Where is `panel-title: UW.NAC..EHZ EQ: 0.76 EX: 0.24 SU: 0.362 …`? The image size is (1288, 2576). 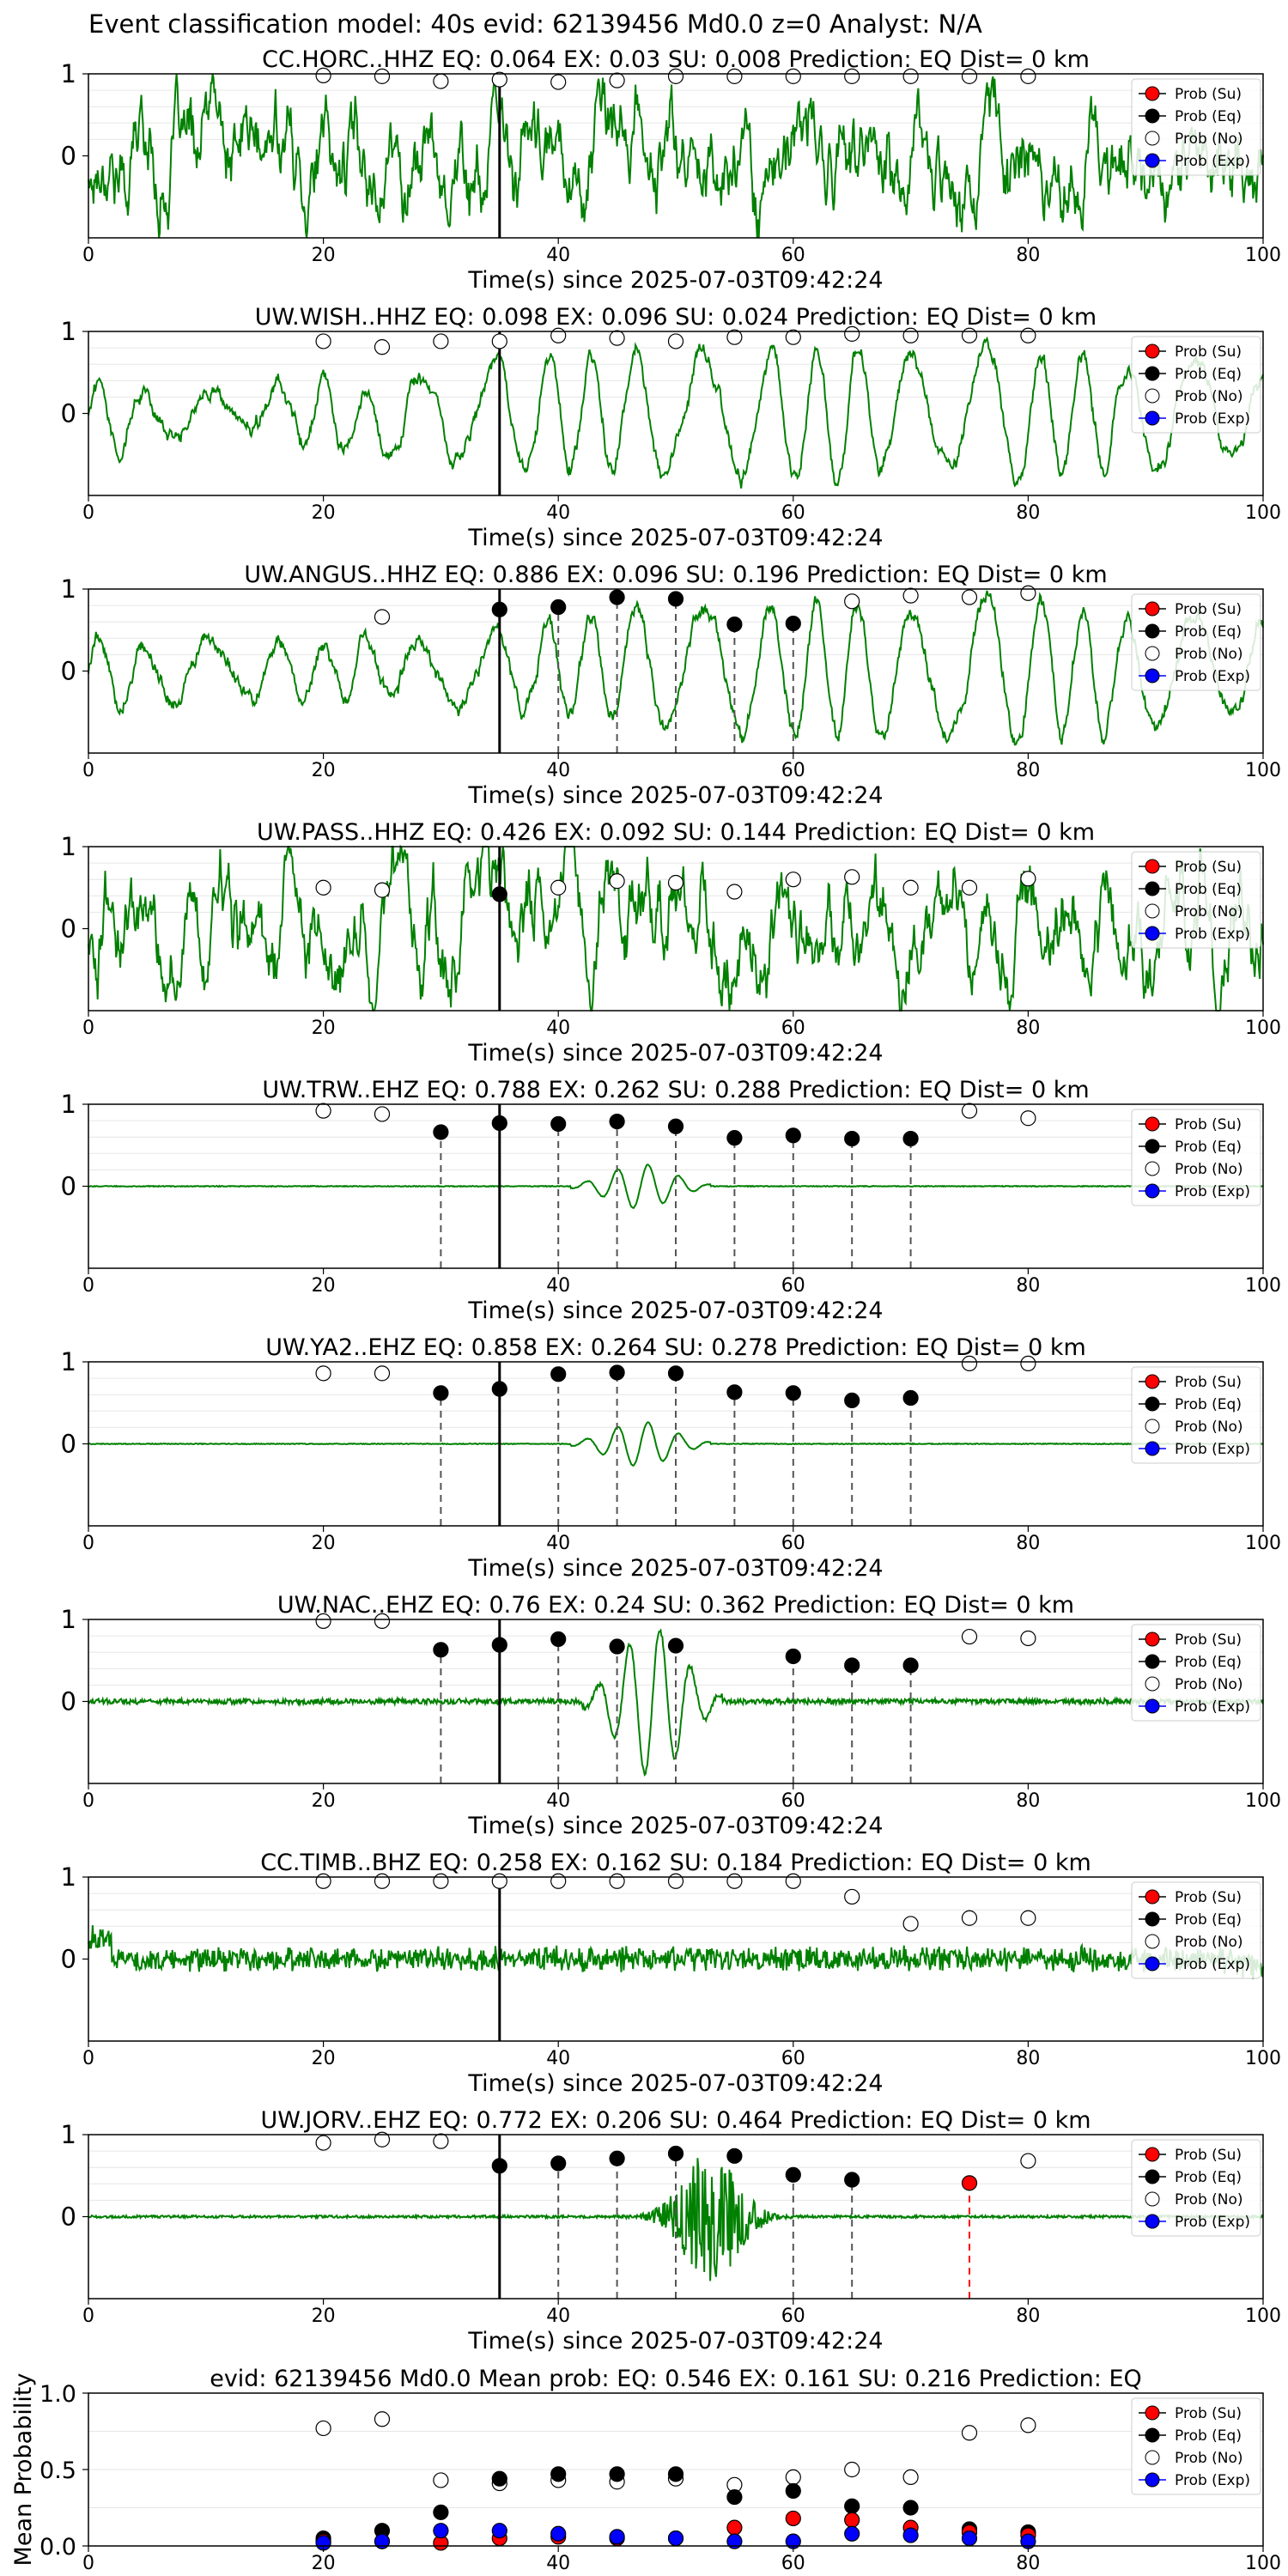
panel-title: UW.NAC..EHZ EQ: 0.76 EX: 0.24 SU: 0.362 … is located at coordinates (675, 1605).